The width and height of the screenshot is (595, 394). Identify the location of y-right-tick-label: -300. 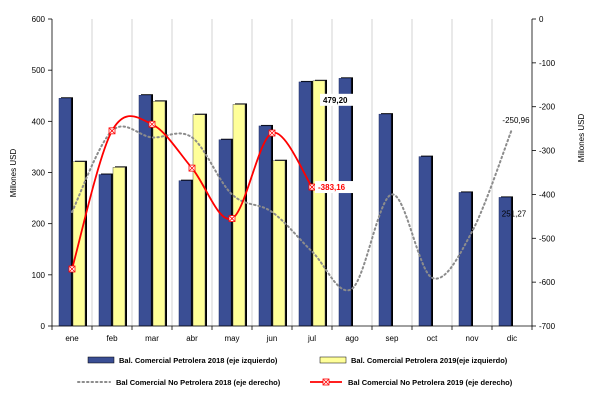
(547, 151).